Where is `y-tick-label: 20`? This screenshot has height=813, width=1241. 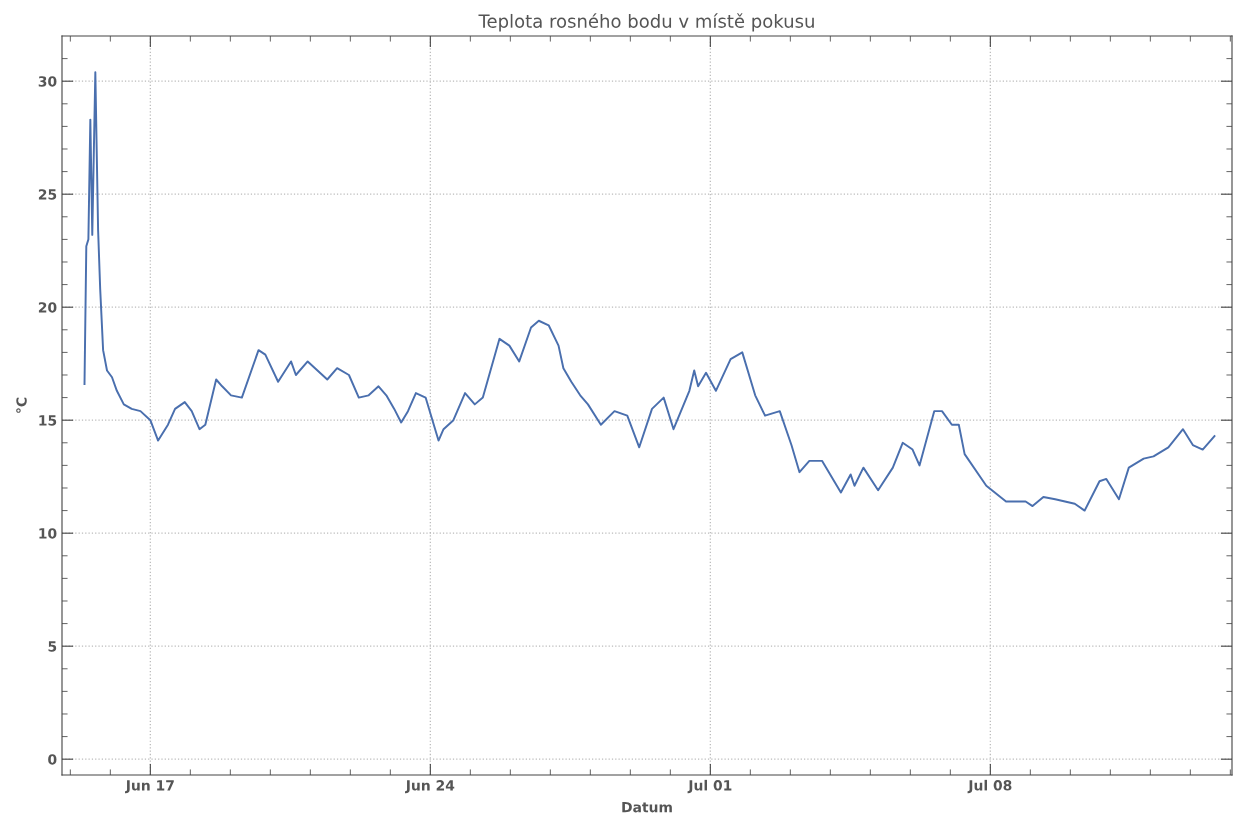 y-tick-label: 20 is located at coordinates (47, 307).